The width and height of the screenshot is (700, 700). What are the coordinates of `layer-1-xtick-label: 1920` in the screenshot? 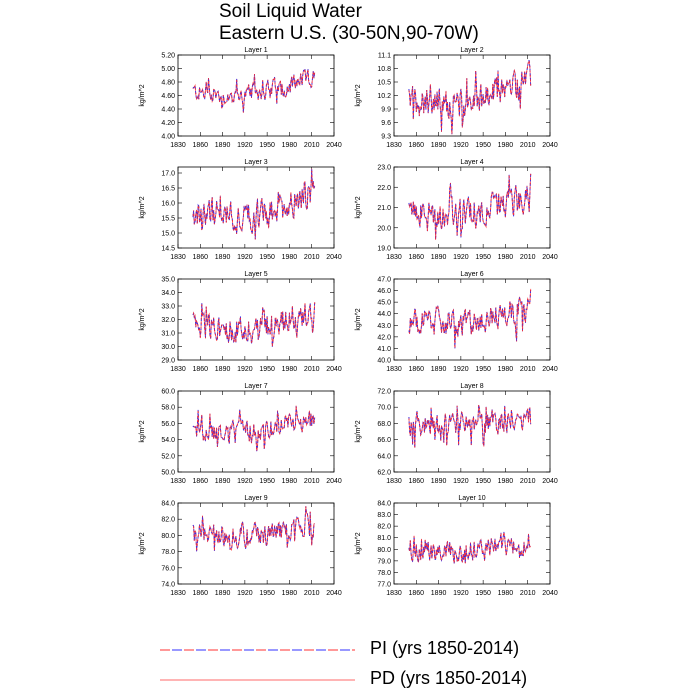 It's located at (245, 145).